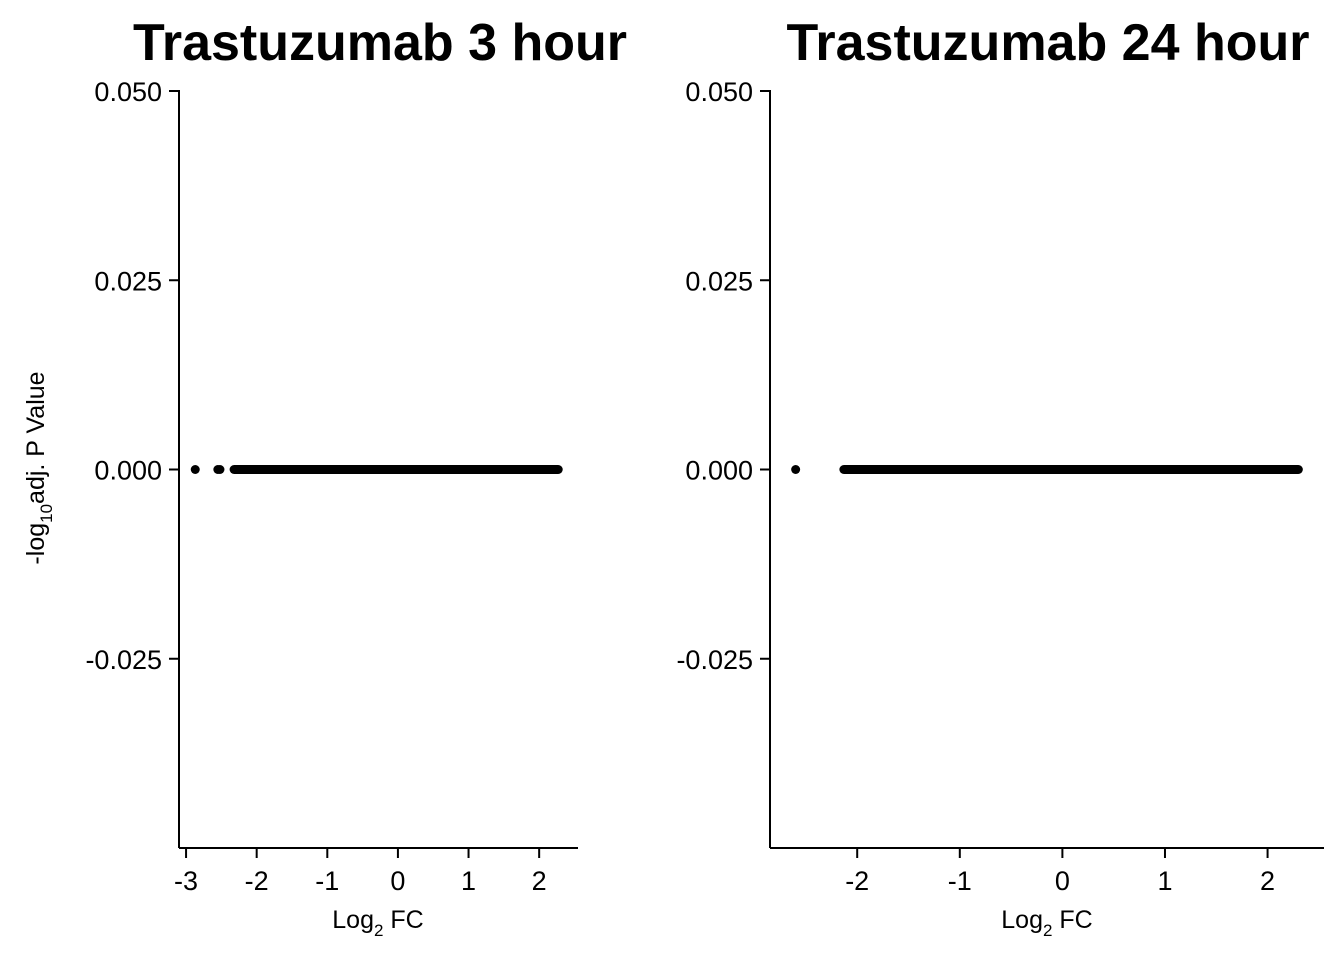 Image resolution: width=1344 pixels, height=965 pixels. I want to click on x-tick-label: -3, so click(186, 881).